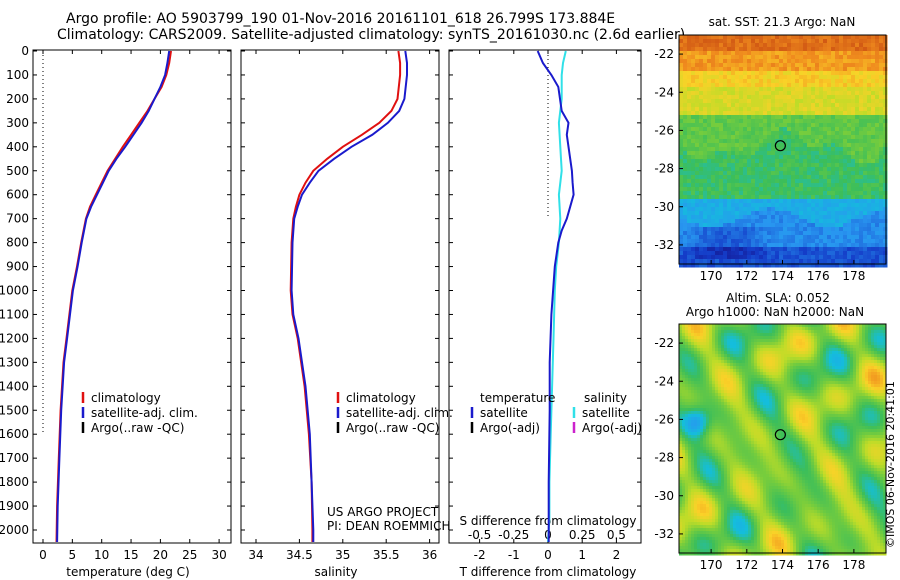 This screenshot has height=580, width=900. Describe the element at coordinates (664, 92) in the screenshot. I see `sst-map-ytick-label--24: -24` at that location.